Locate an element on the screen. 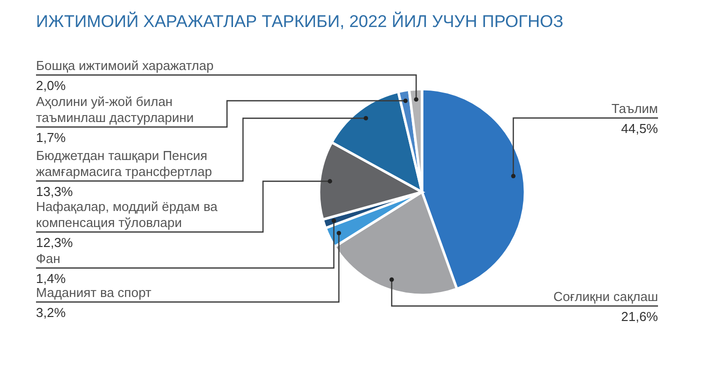  data-label: 21,6% is located at coordinates (639, 316).